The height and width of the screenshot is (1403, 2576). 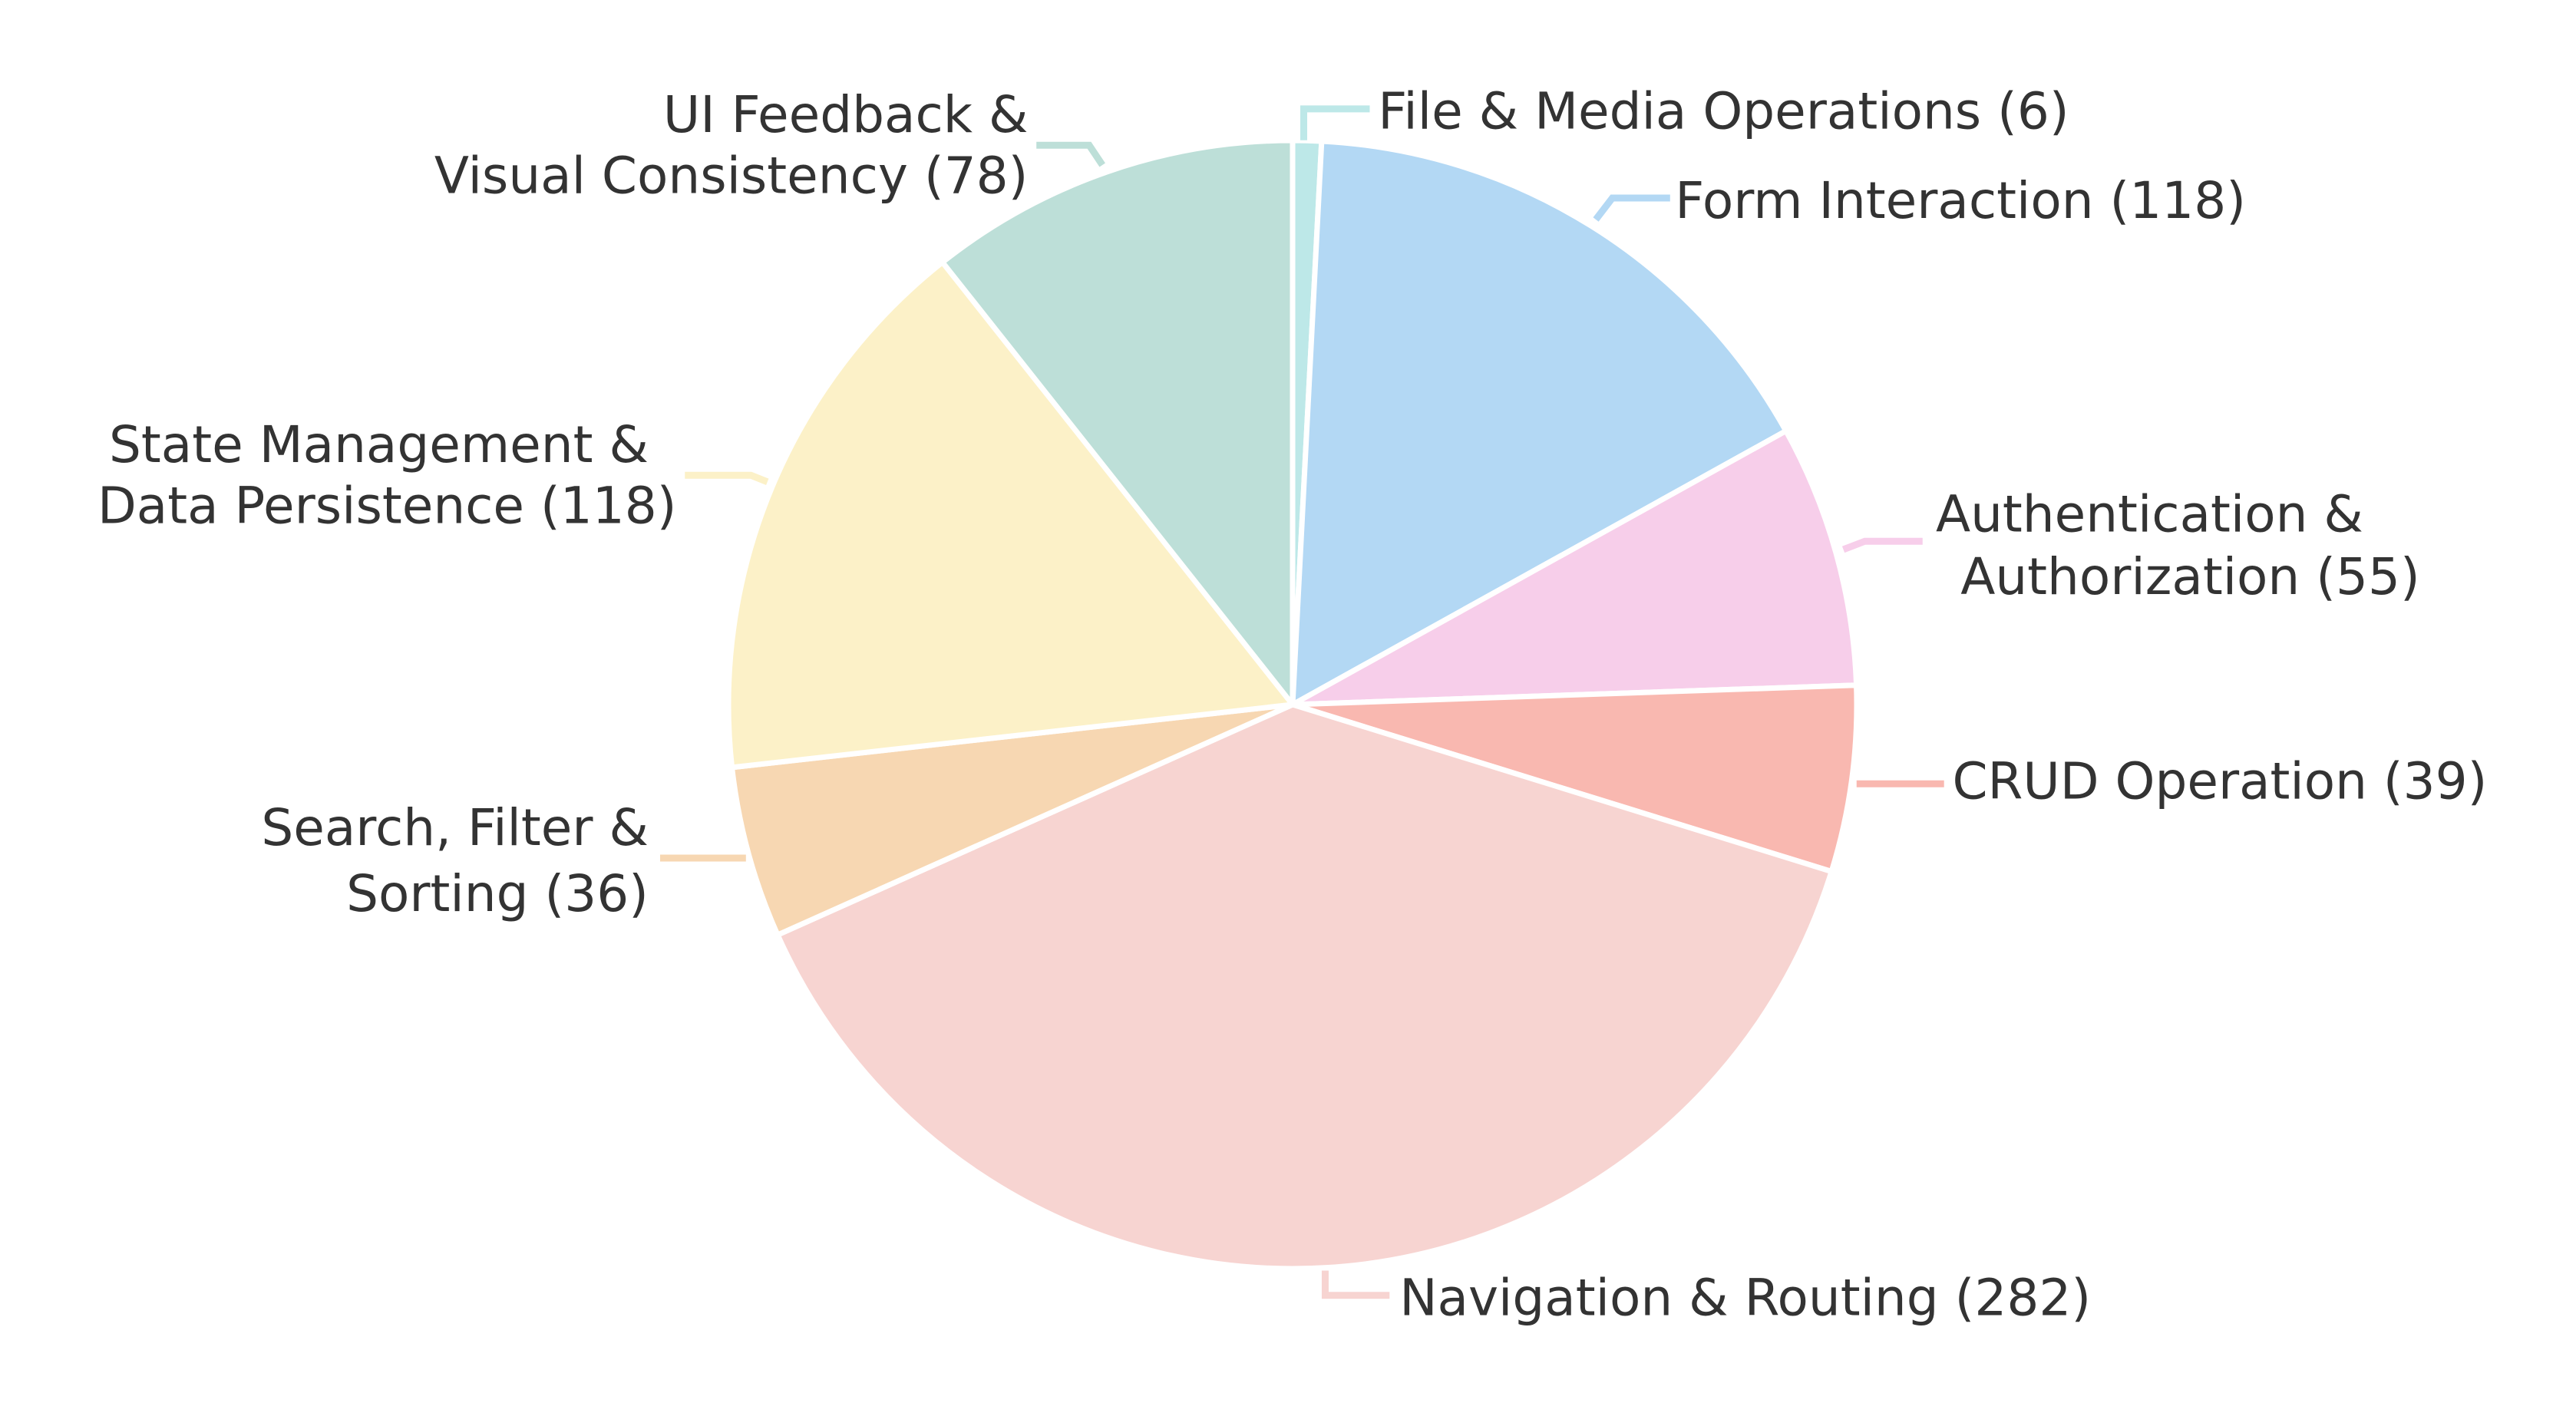 What do you see at coordinates (1745, 1298) in the screenshot?
I see `slice-label: Navigation & Routing (282)` at bounding box center [1745, 1298].